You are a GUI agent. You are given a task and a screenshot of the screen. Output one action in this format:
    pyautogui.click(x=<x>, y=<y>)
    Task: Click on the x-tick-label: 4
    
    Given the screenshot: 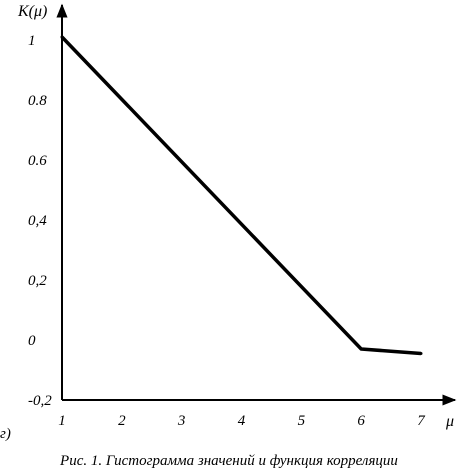 What is the action you would take?
    pyautogui.click(x=242, y=421)
    